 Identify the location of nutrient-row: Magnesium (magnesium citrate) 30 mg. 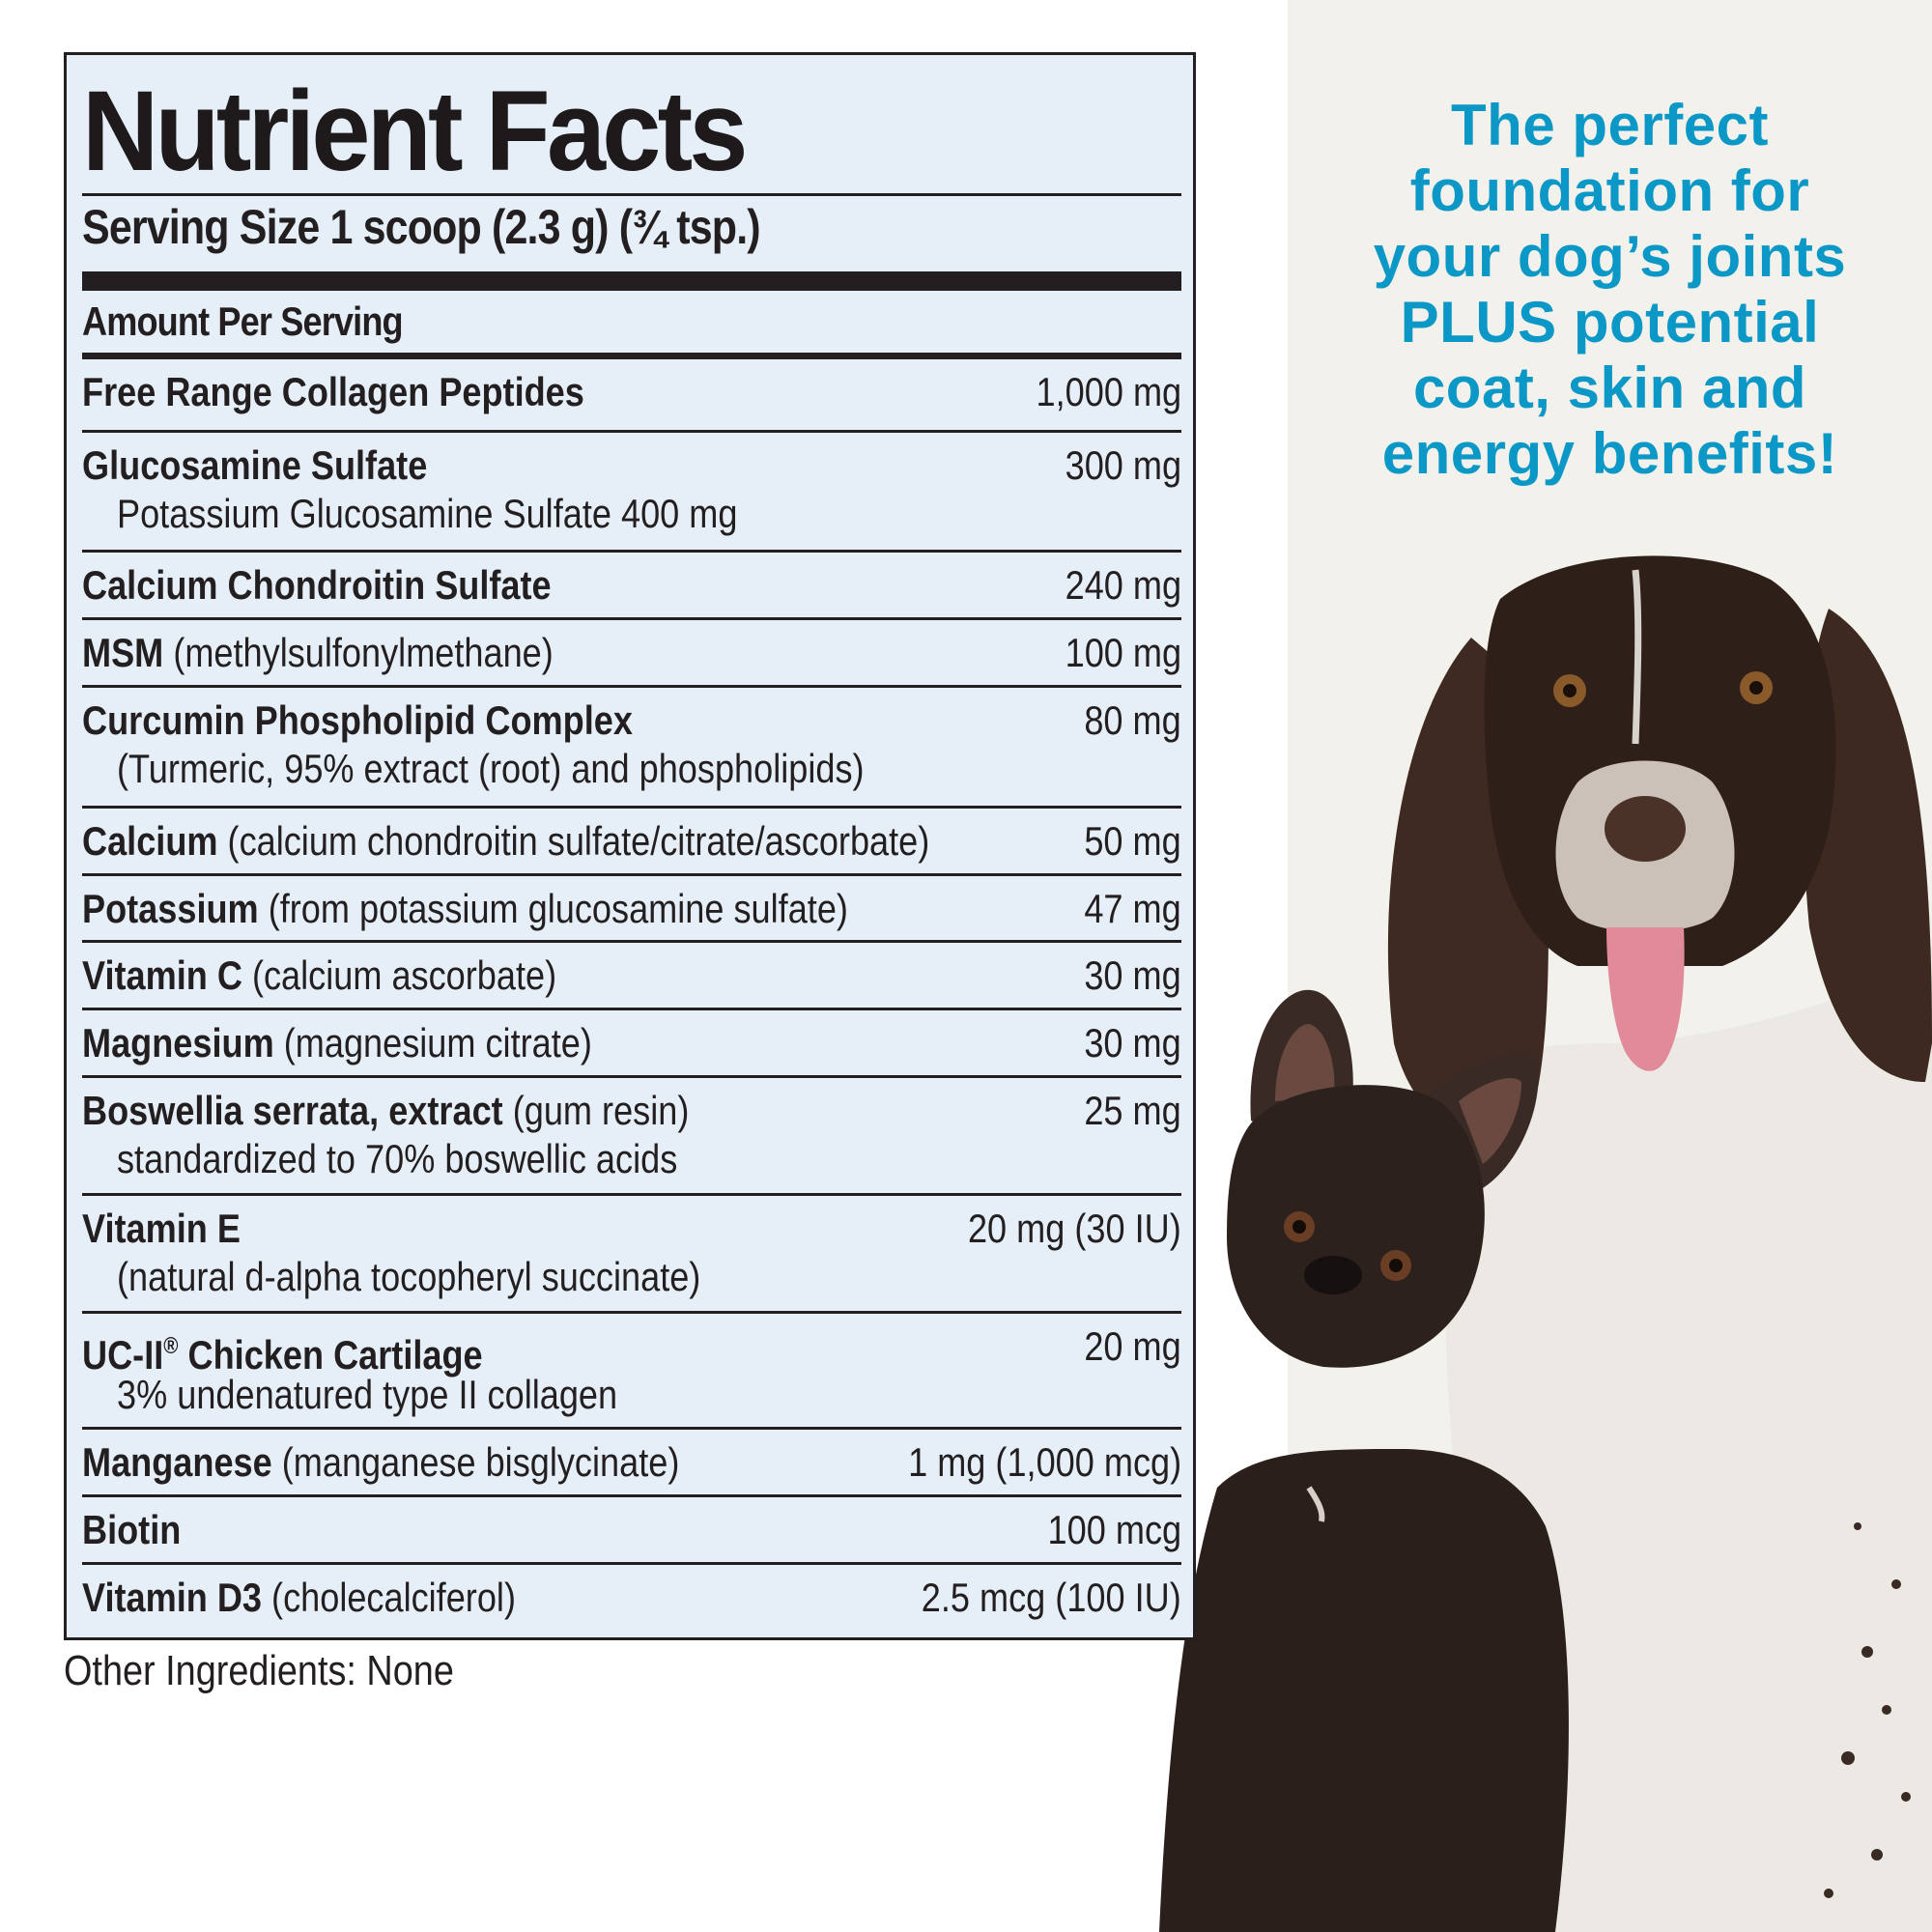
(631, 1044).